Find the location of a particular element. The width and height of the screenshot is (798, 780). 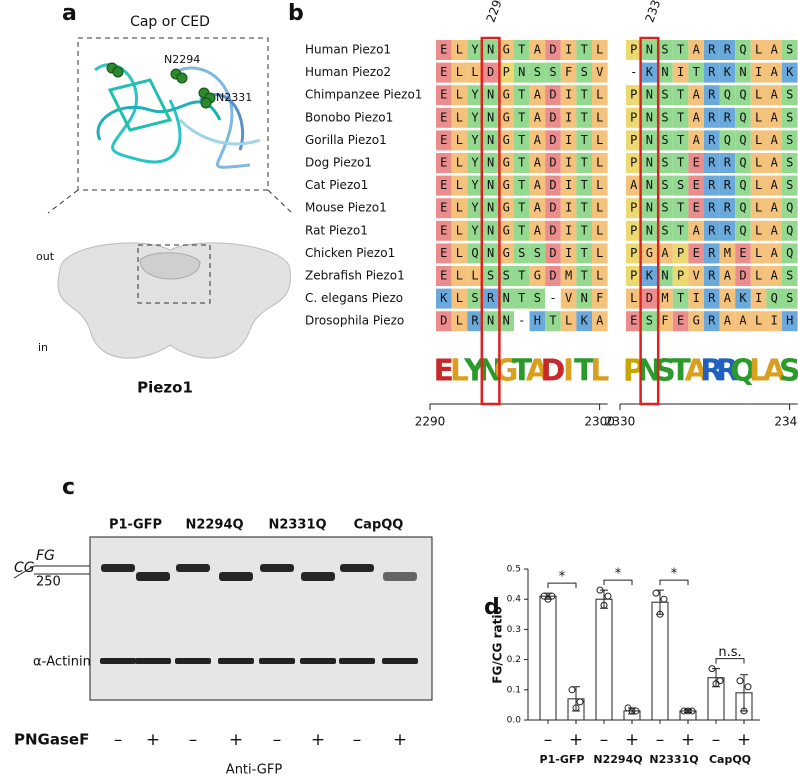

logo-letter: Y is located at coordinates (475, 371).